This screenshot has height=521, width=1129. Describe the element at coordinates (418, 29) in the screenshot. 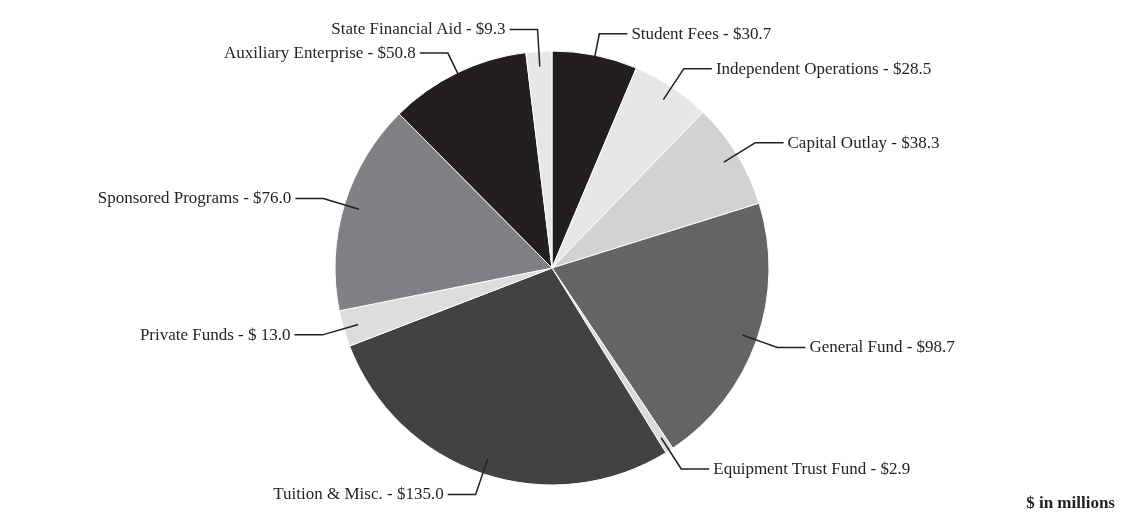

I see `slice-label: State Financial Aid - $9.3` at that location.